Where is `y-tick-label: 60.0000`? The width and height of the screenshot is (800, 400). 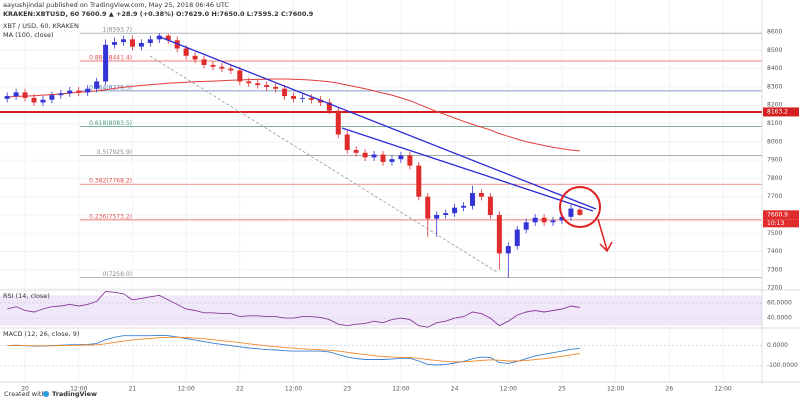
y-tick-label: 60.0000 is located at coordinates (779, 302).